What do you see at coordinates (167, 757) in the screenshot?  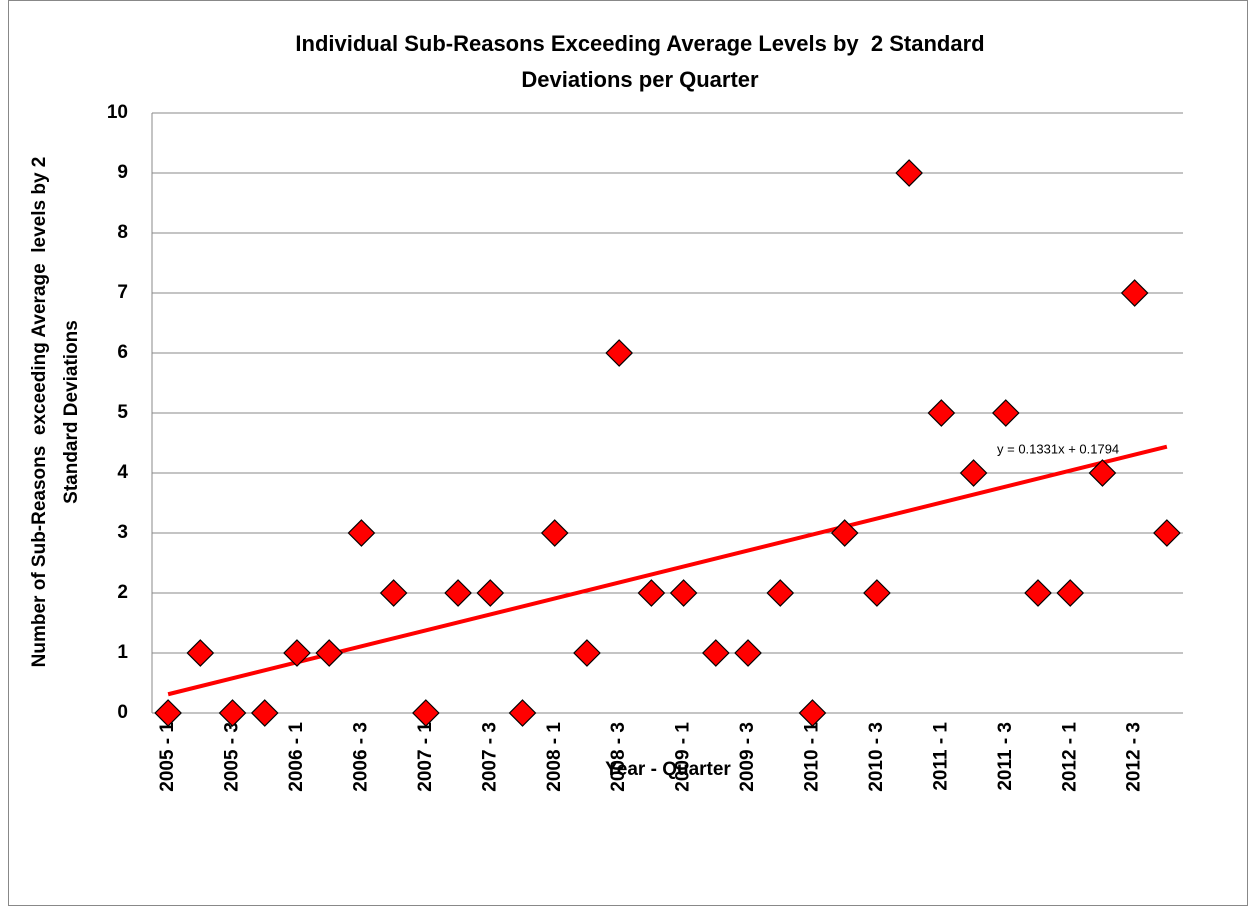 I see `x-tick-label: 2005 - 1` at bounding box center [167, 757].